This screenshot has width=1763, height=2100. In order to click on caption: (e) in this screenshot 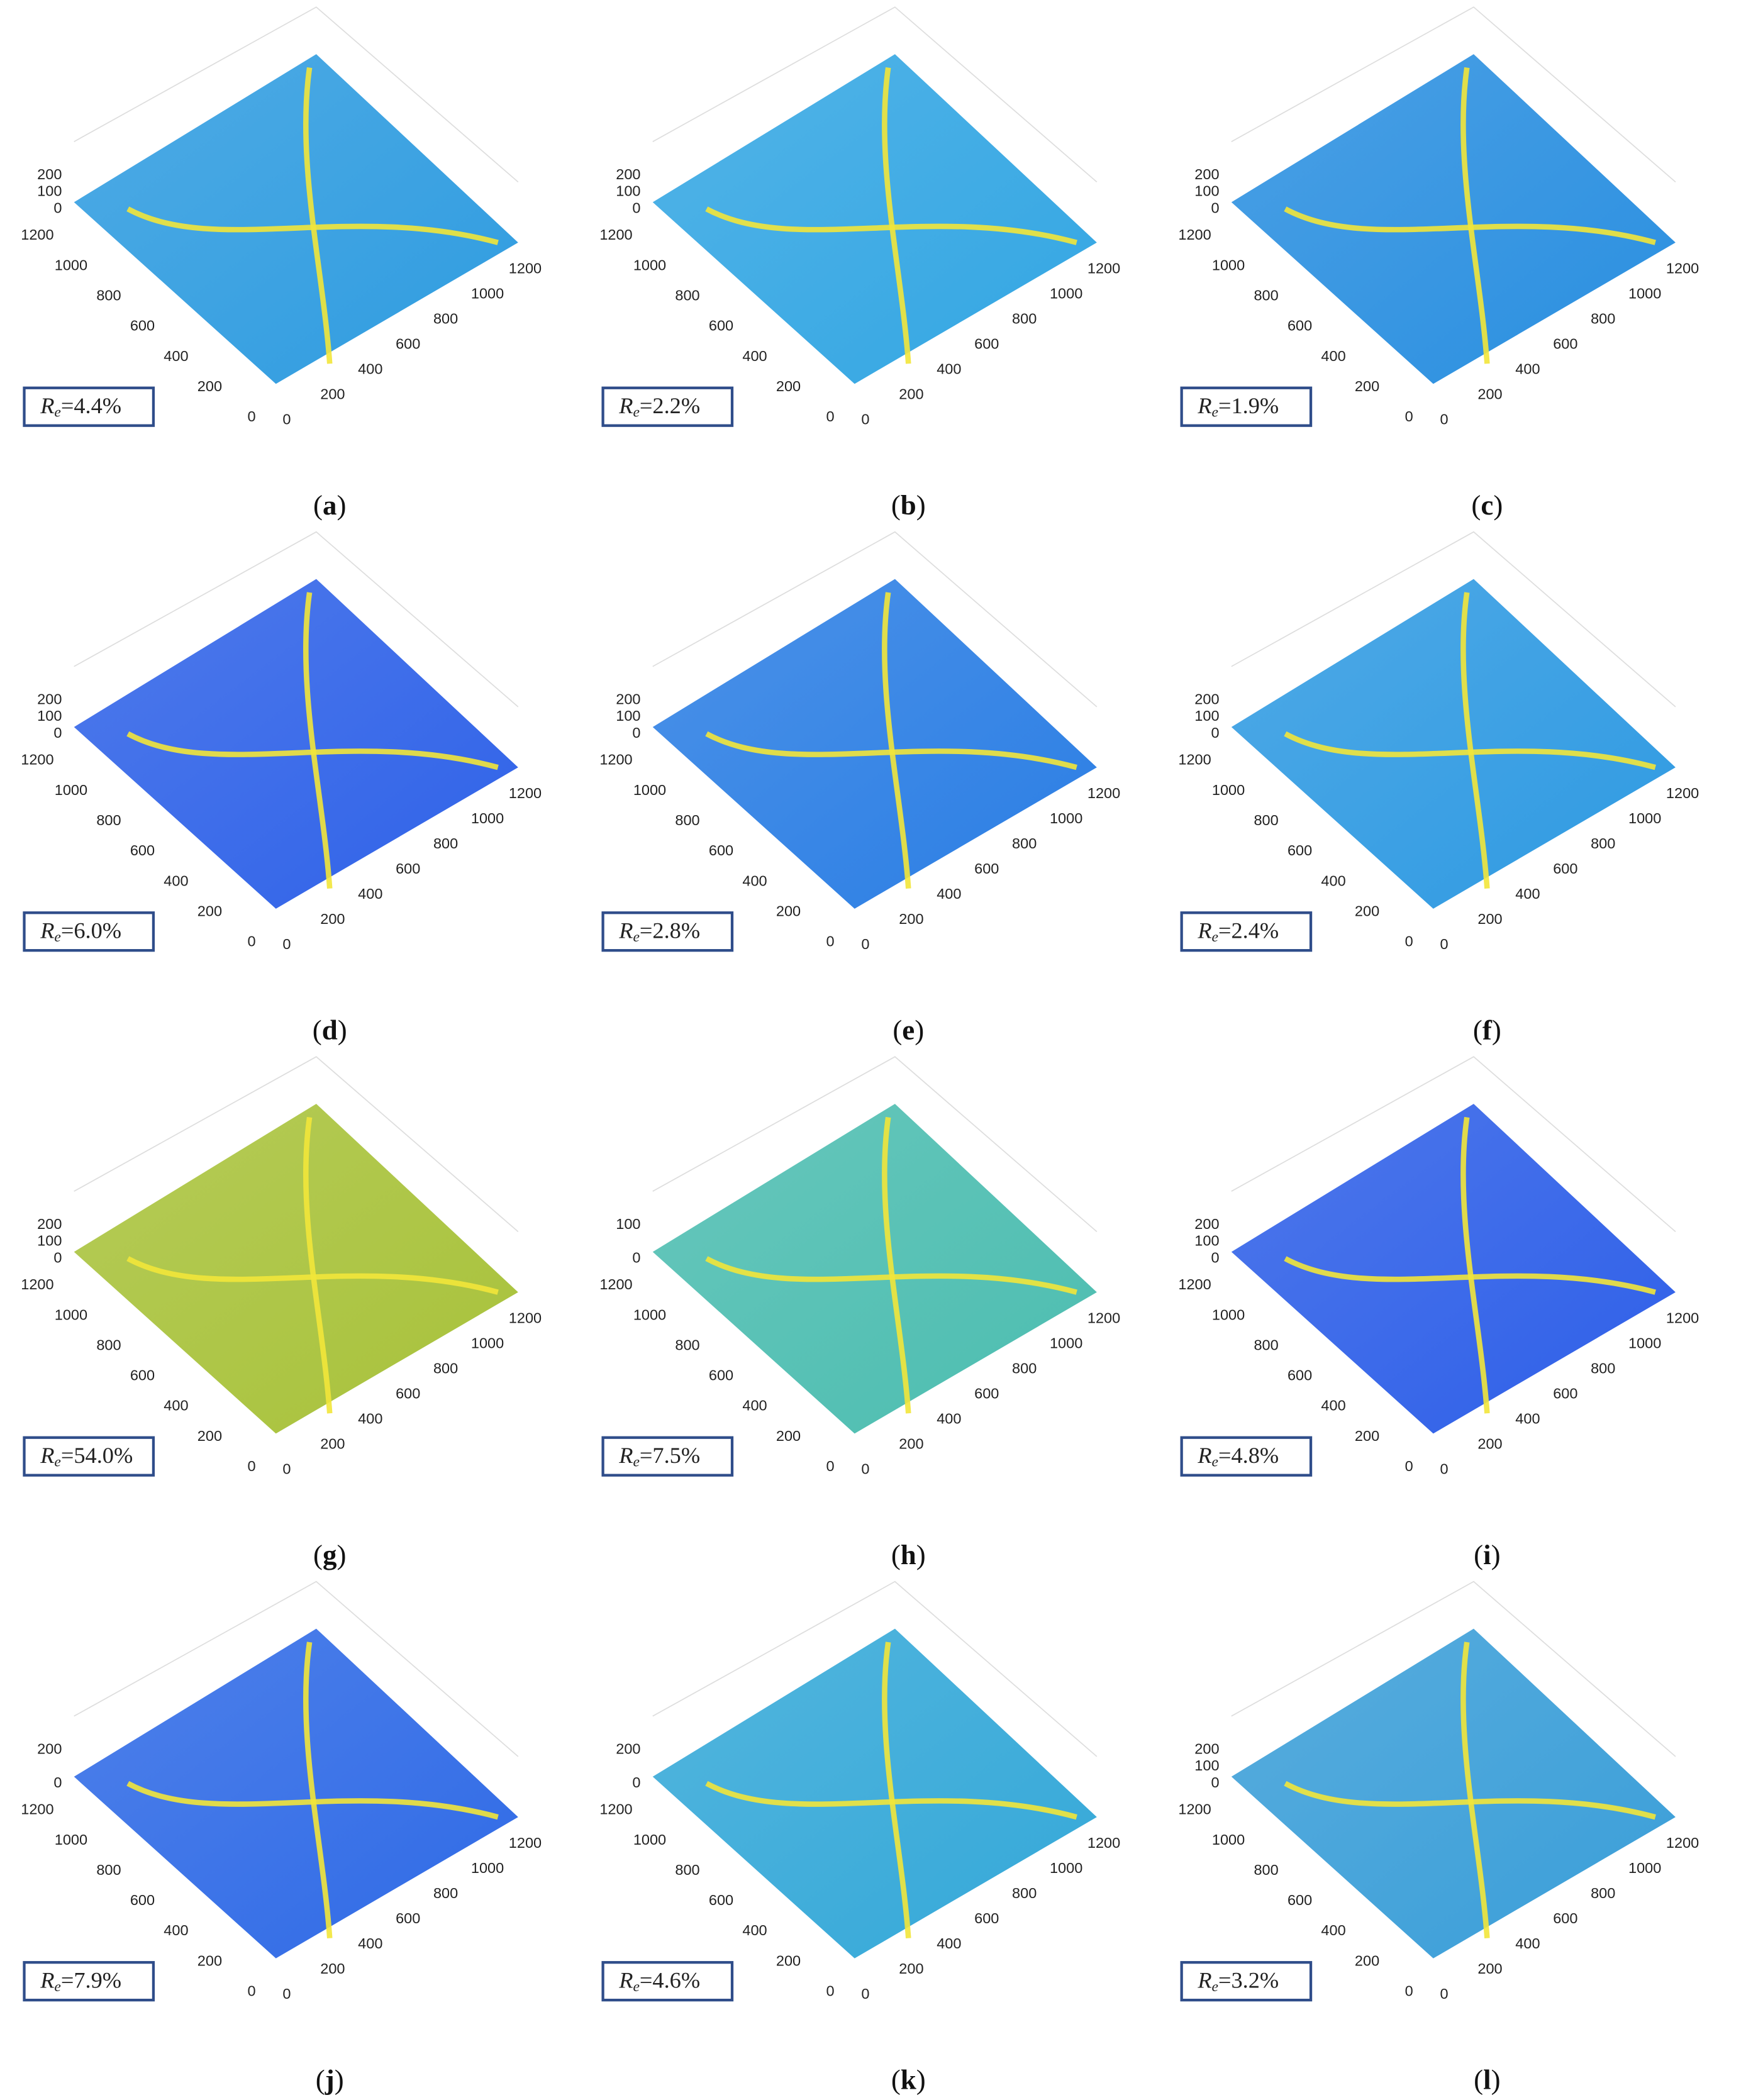, I will do `click(908, 1029)`.